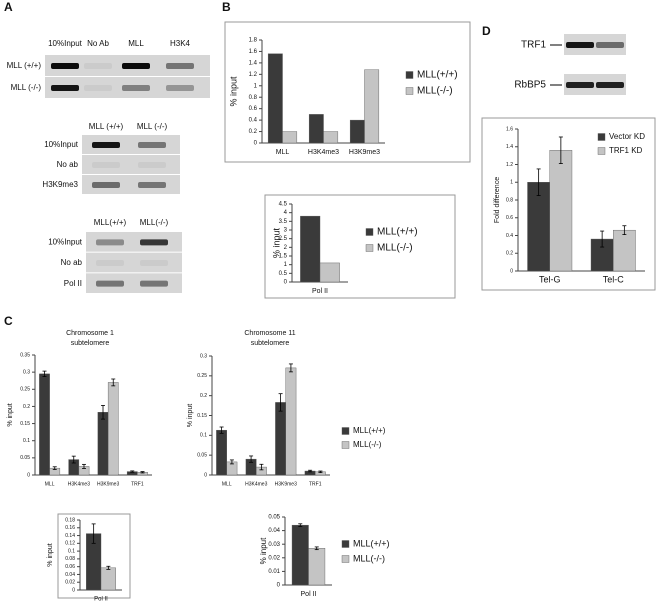 This screenshot has height=607, width=662. Describe the element at coordinates (202, 416) in the screenshot. I see `y-tick-label: 0.15` at that location.